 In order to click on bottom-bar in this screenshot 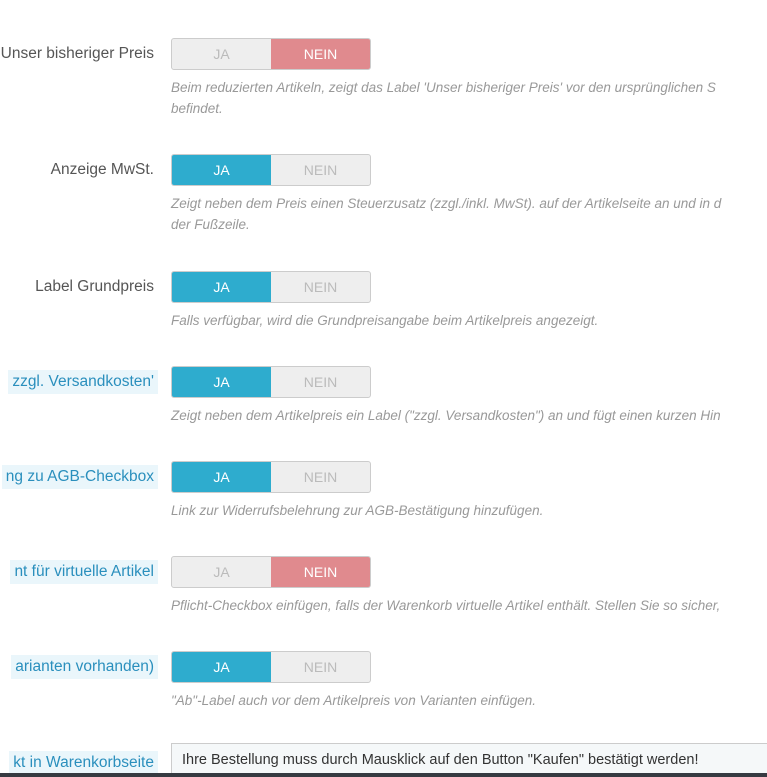, I will do `click(383, 775)`.